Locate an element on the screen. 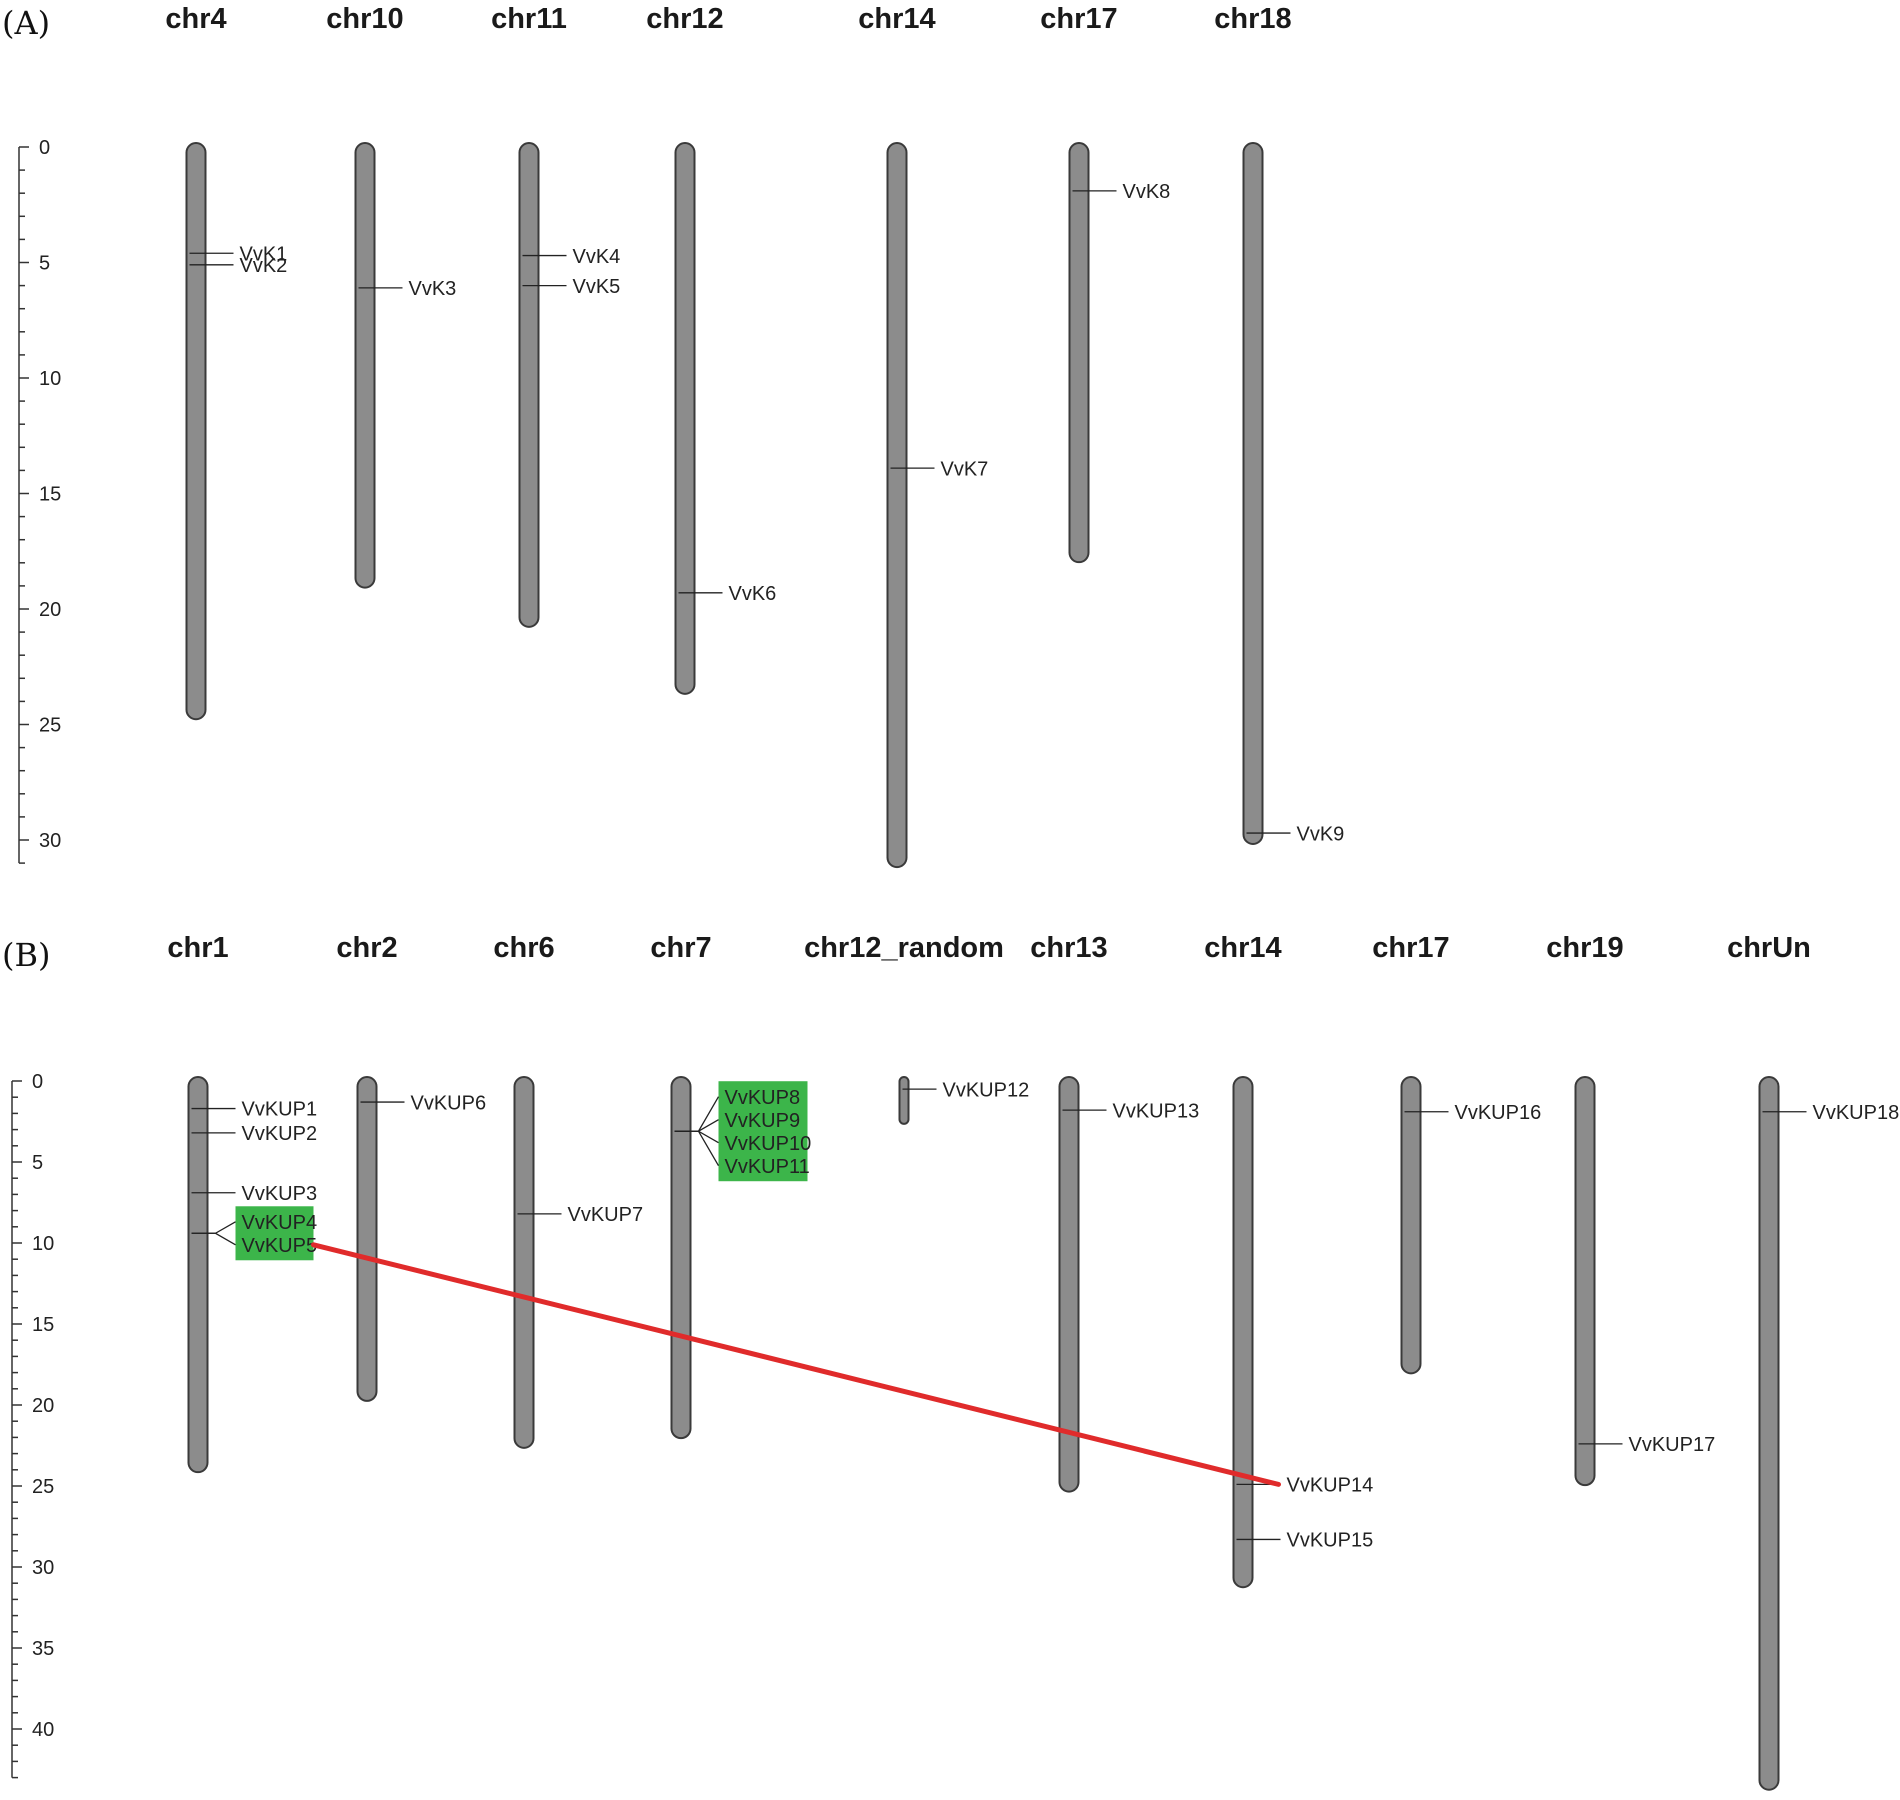 This screenshot has width=1900, height=1800. chromosome-name: chr4 is located at coordinates (195, 19).